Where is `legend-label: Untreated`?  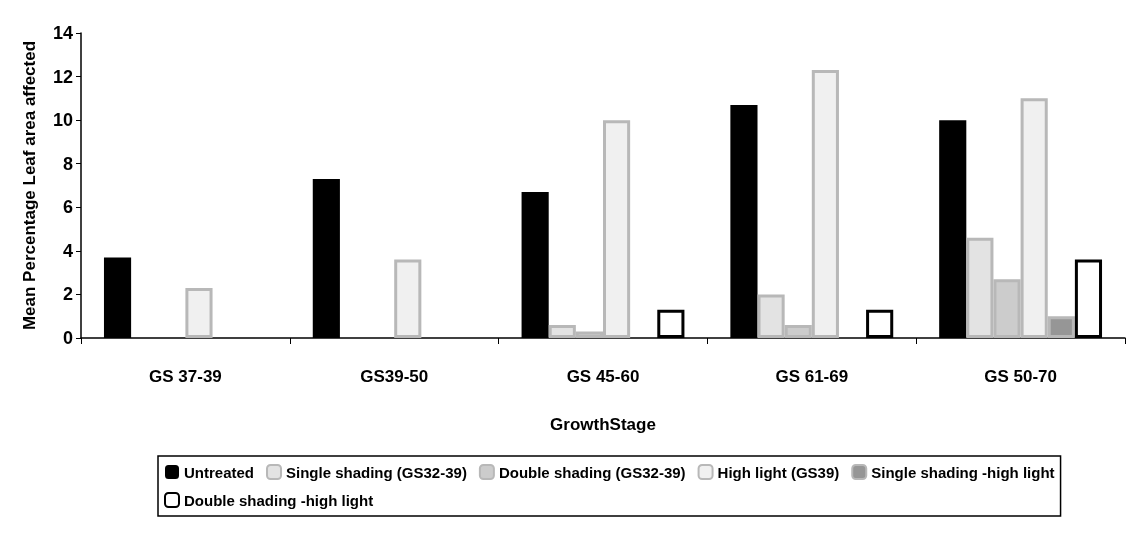
legend-label: Untreated is located at coordinates (219, 472).